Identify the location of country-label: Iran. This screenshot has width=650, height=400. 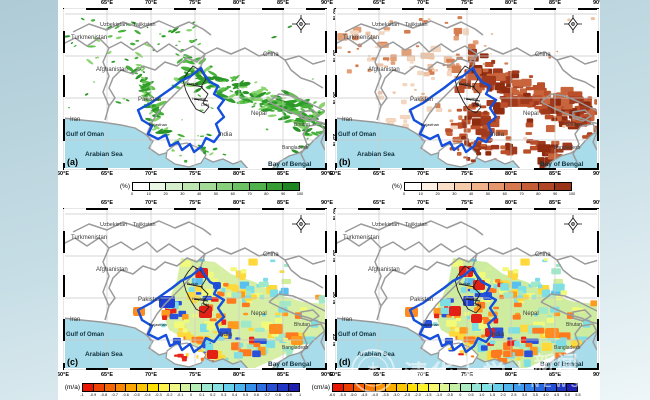
(75, 120).